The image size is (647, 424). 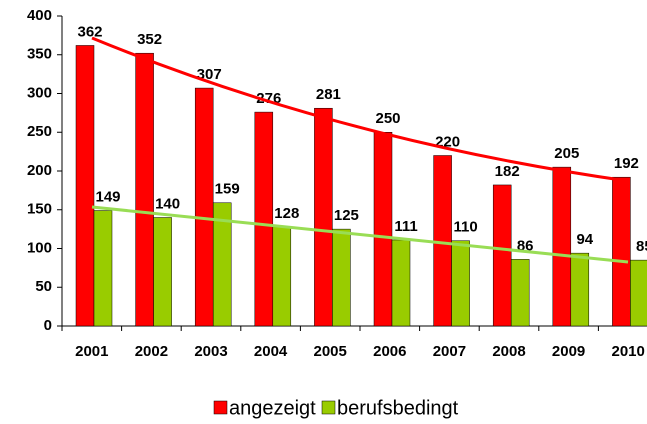 I want to click on y-tick-label: 350, so click(x=39, y=54).